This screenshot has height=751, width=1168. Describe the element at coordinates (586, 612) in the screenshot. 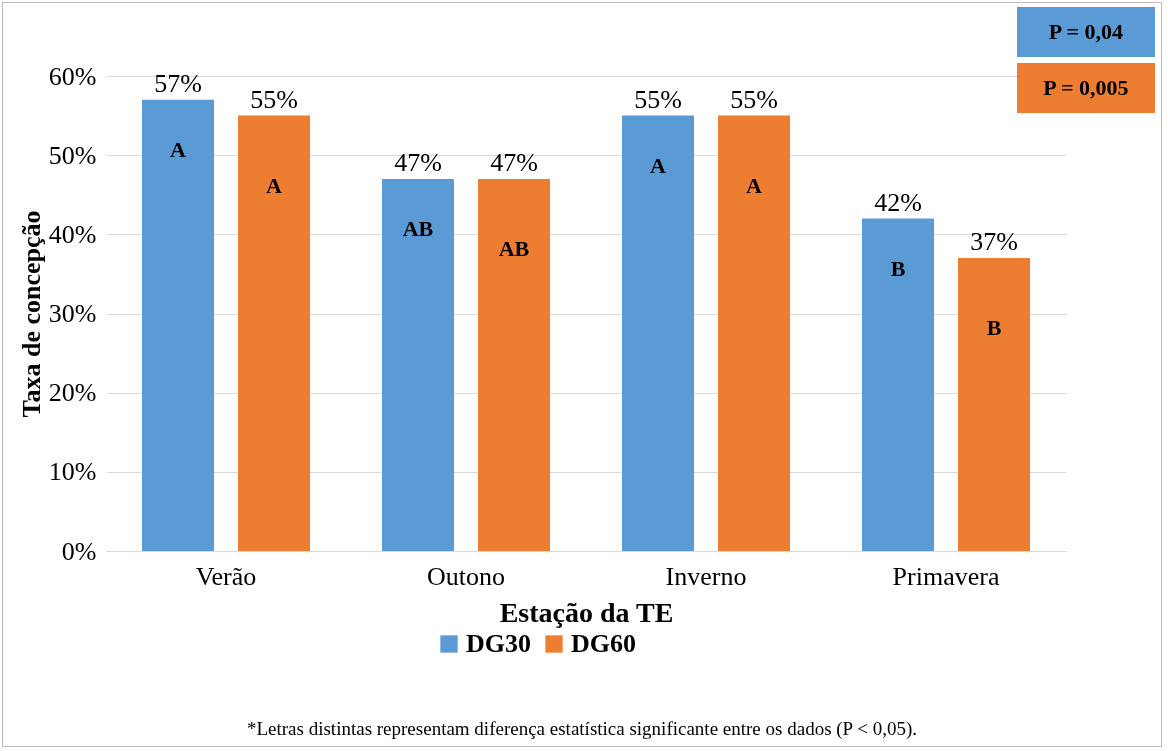

I see `x-axis-title: Estação da TE` at that location.